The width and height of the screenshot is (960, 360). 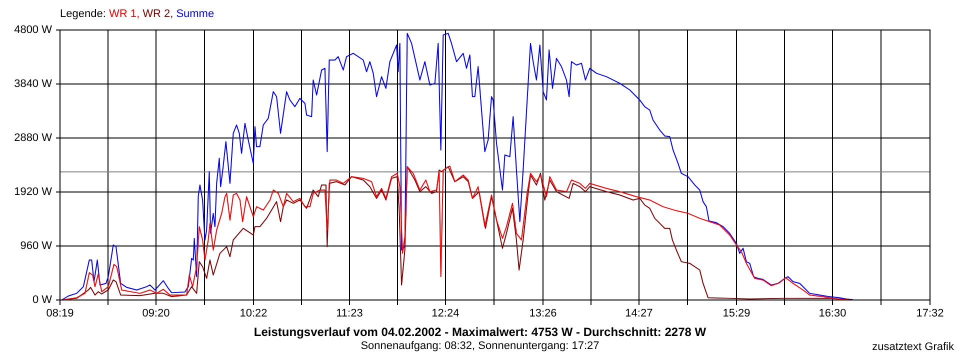 What do you see at coordinates (446, 314) in the screenshot?
I see `x-tick-label: 12:24` at bounding box center [446, 314].